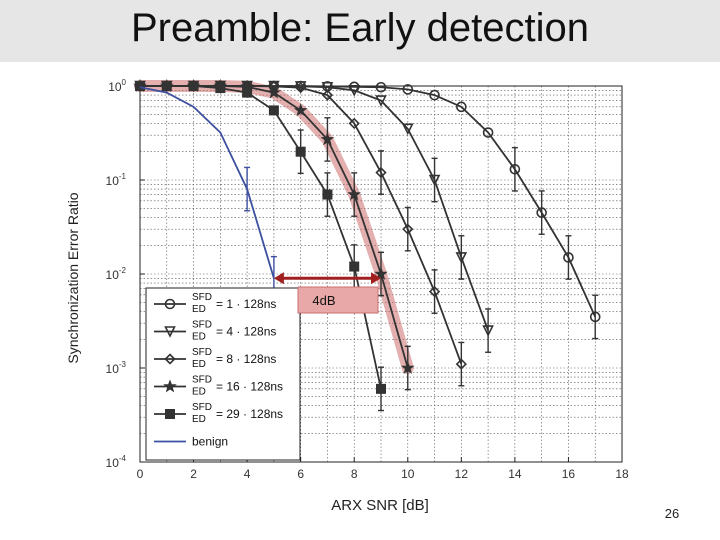 The height and width of the screenshot is (540, 720). I want to click on y-tick-label: 10⁻¹, so click(116, 180).